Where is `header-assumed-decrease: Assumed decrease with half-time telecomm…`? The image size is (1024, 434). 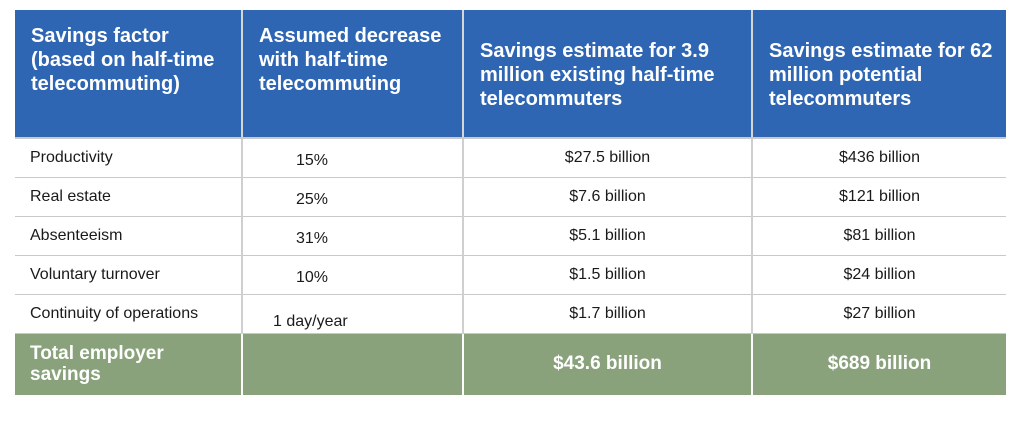 header-assumed-decrease: Assumed decrease with half-time telecomm… is located at coordinates (353, 74).